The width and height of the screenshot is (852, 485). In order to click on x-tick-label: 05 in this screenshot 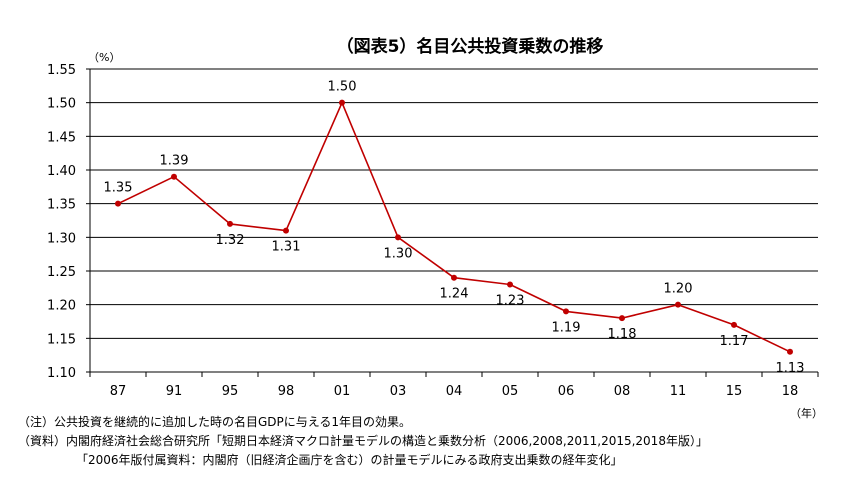, I will do `click(510, 391)`.